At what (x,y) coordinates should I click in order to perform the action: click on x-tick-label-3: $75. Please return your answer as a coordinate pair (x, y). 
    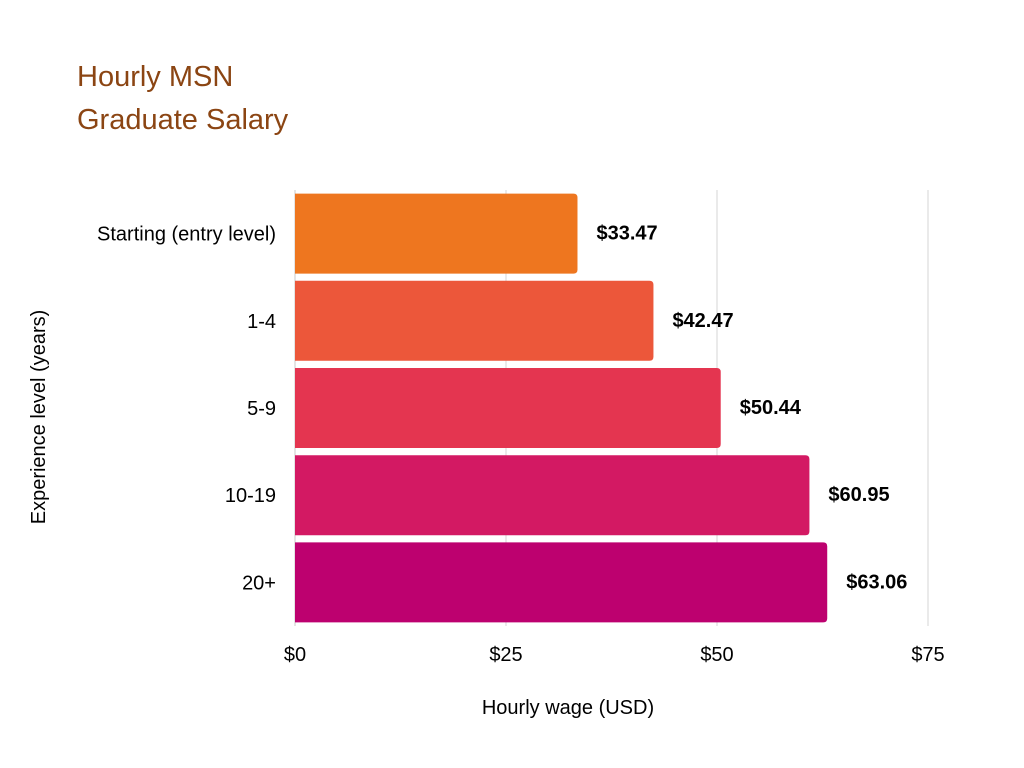
    Looking at the image, I should click on (927, 655).